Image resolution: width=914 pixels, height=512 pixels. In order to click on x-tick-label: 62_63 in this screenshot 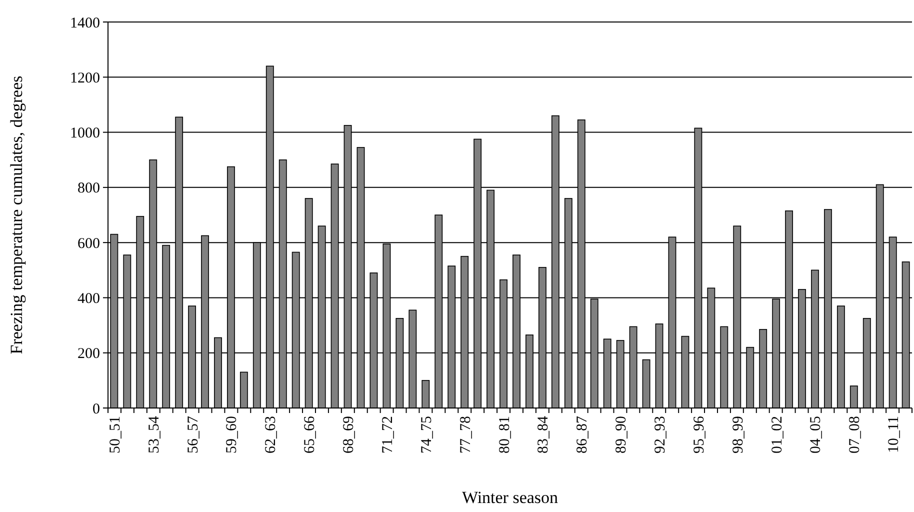, I will do `click(271, 435)`.